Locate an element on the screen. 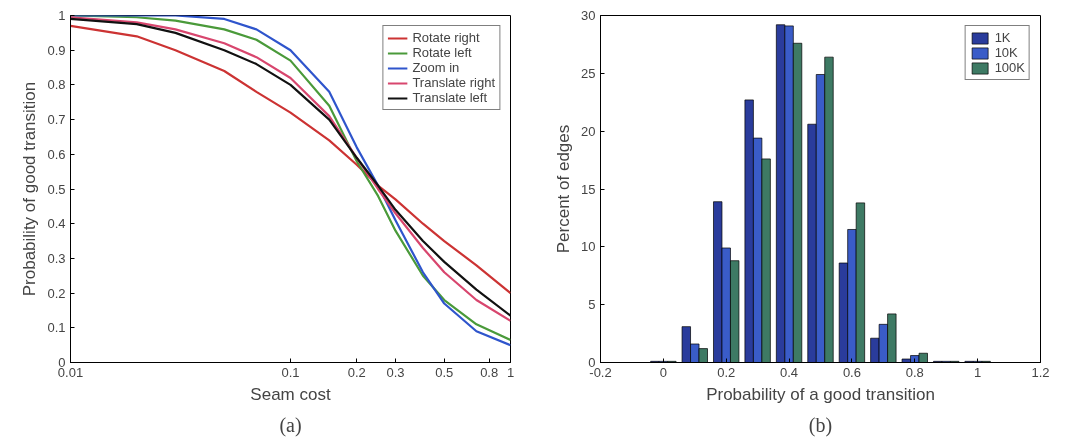 This screenshot has height=443, width=1070. y-tick-label: 0.1 is located at coordinates (56, 328).